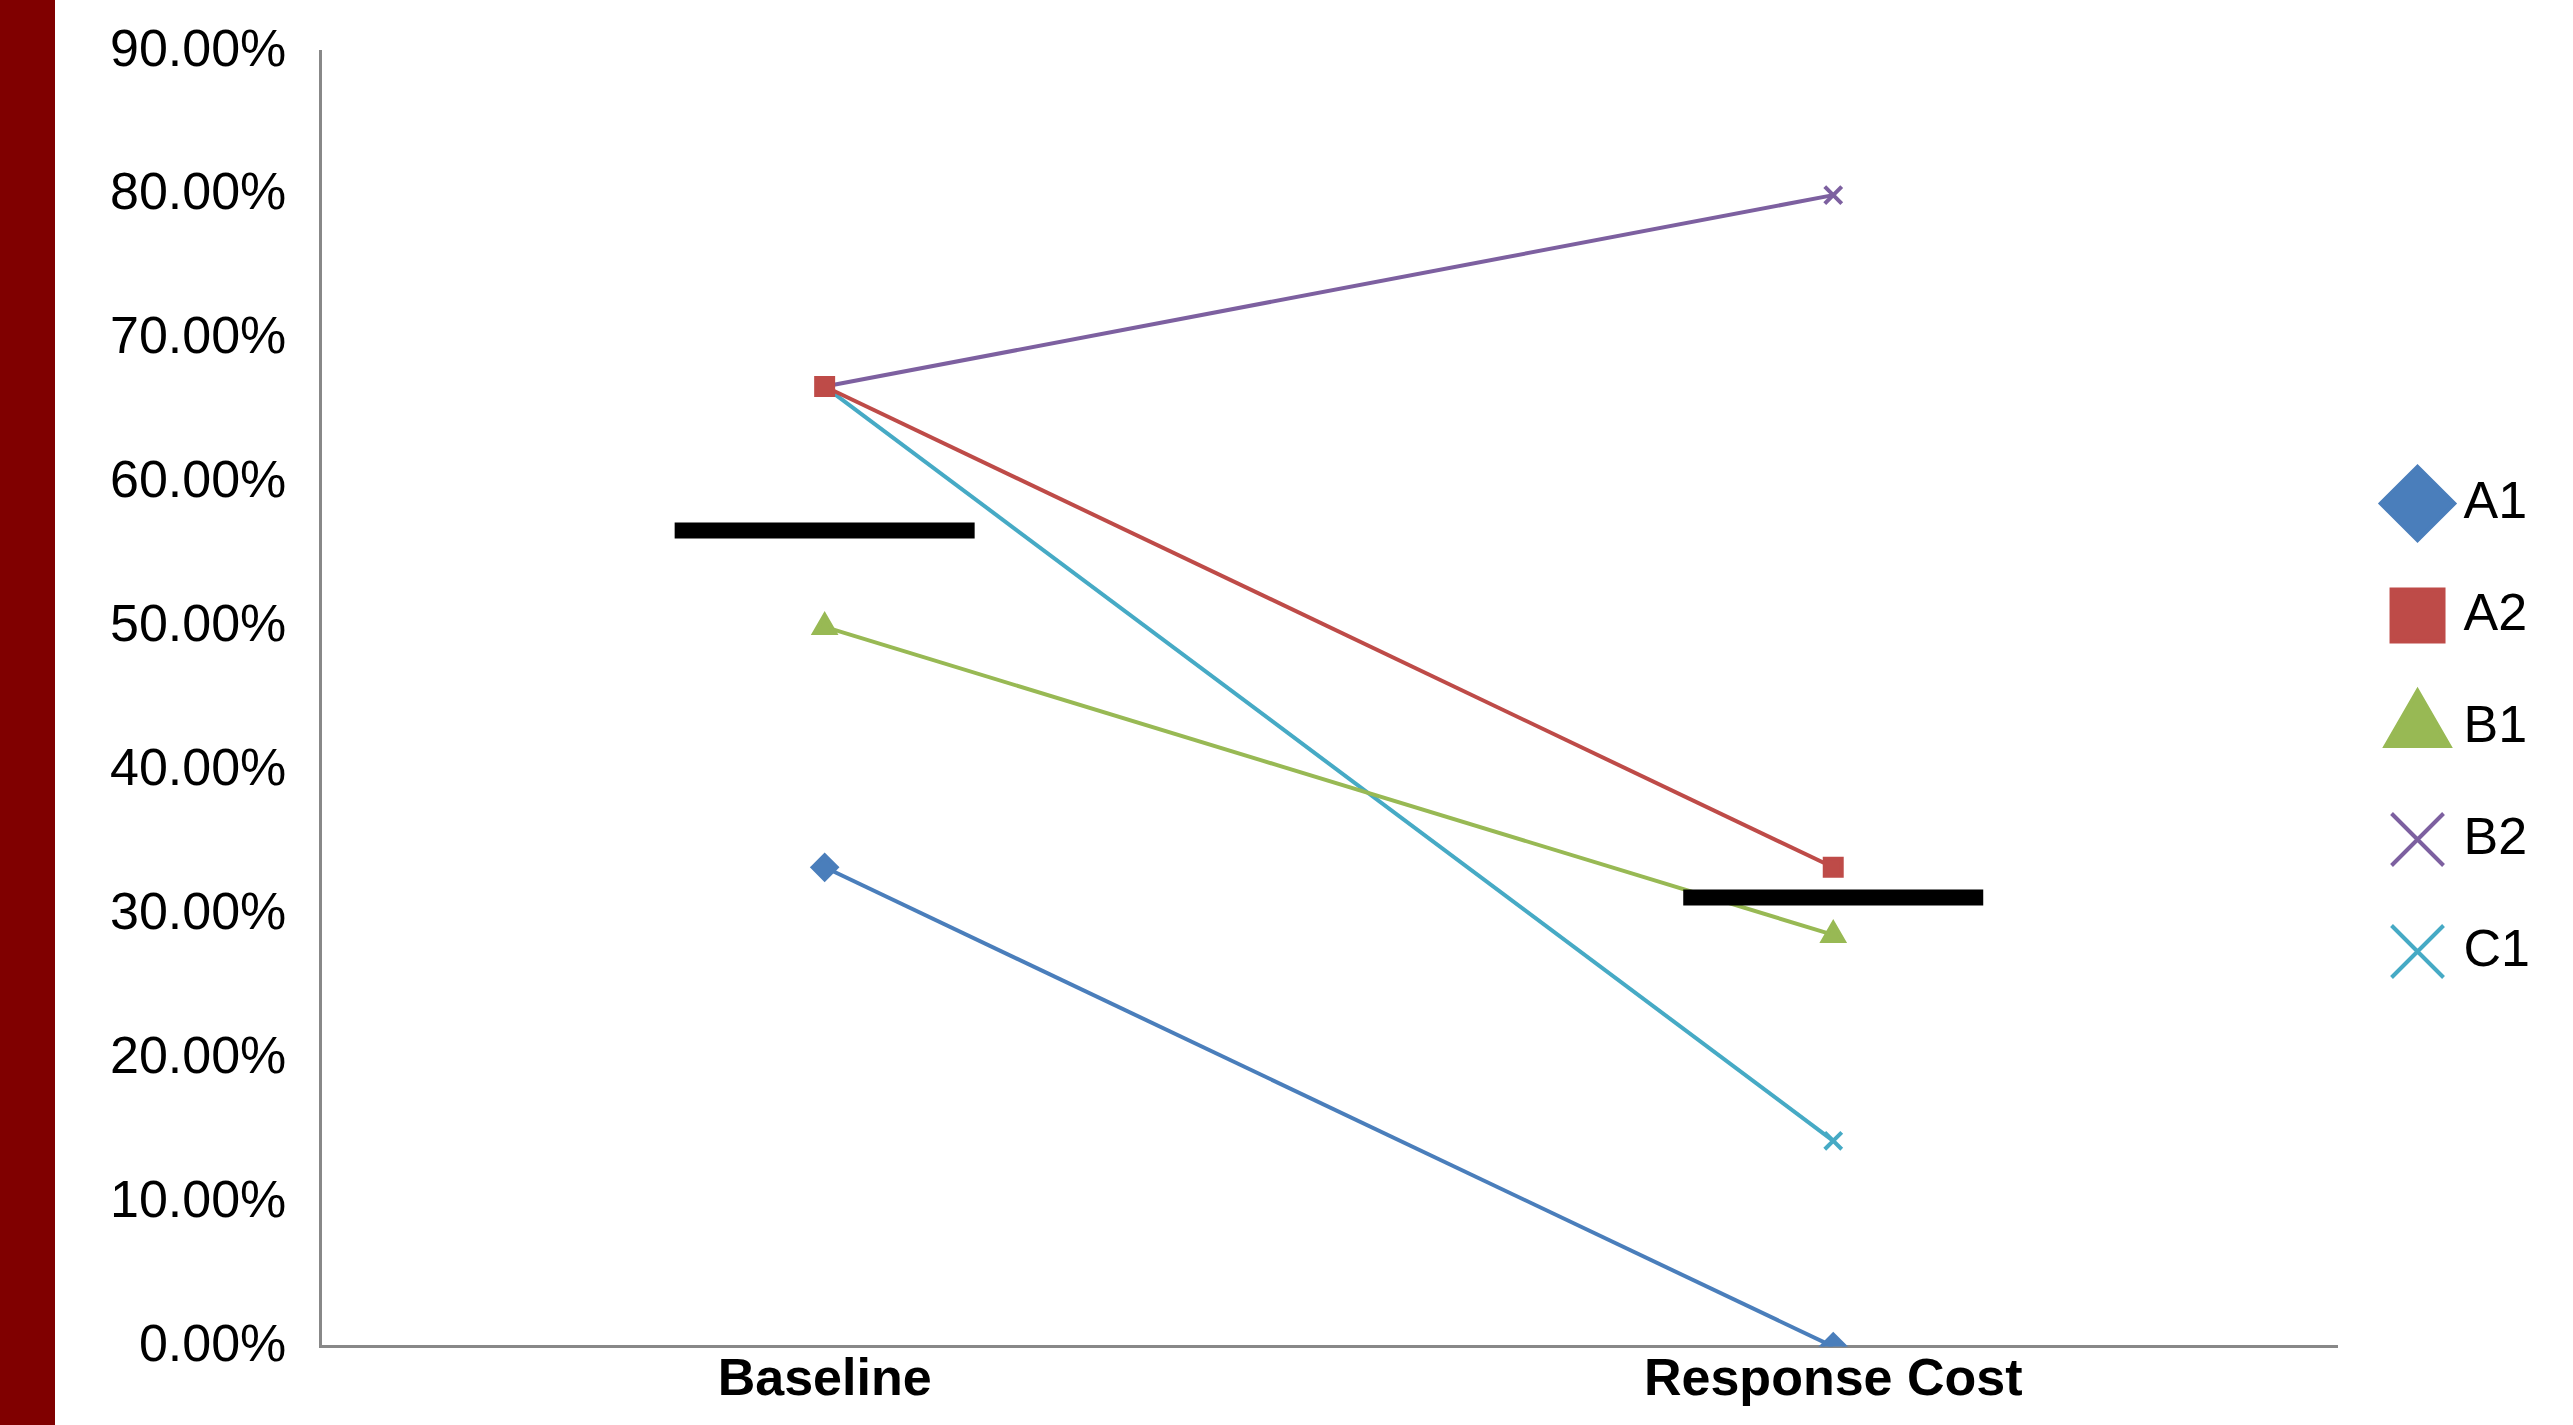  I want to click on legend-label: B2, so click(2495, 835).